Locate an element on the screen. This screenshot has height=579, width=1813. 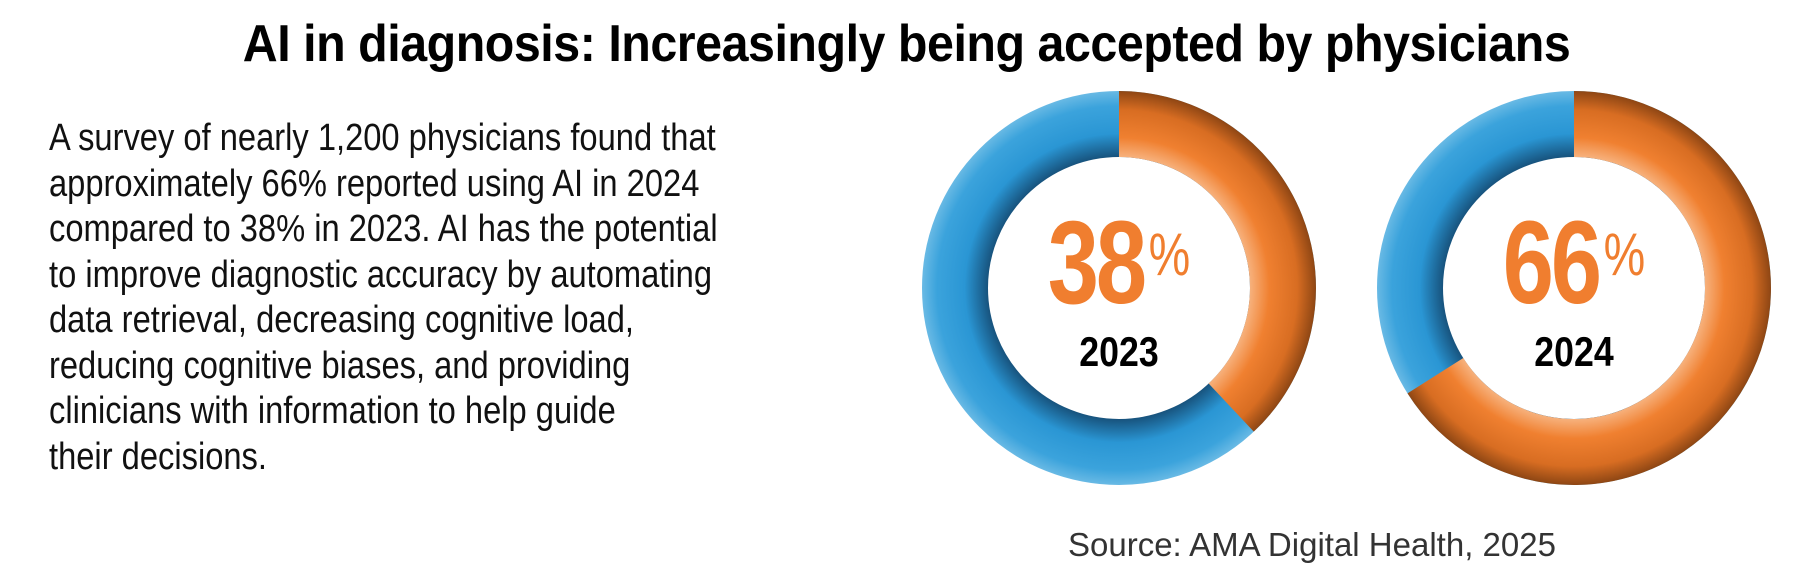
paragraph-line: reducing cognitive biases, and providing is located at coordinates (340, 365).